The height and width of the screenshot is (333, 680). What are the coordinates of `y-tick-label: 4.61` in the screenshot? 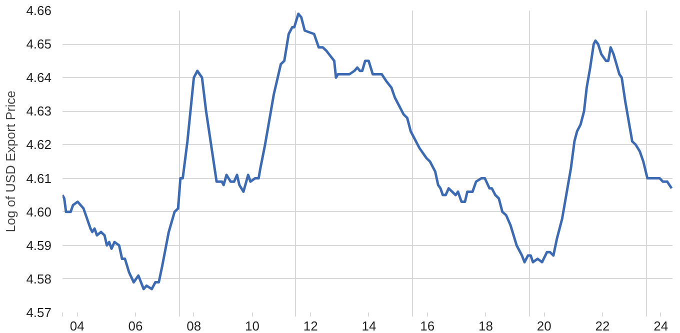 It's located at (39, 178).